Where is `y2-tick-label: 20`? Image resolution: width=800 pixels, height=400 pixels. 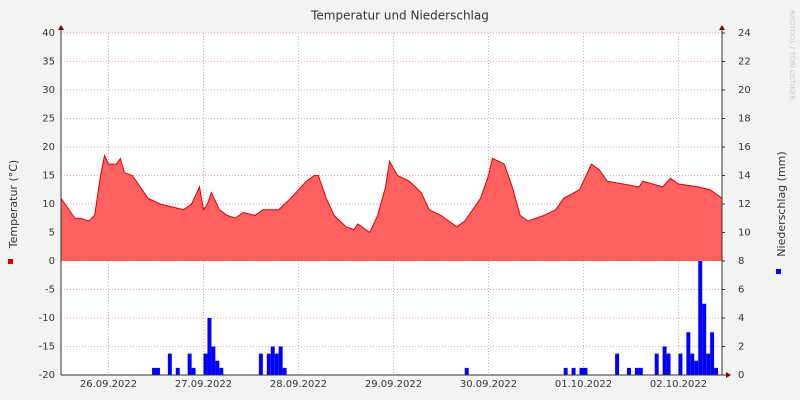 y2-tick-label: 20 is located at coordinates (744, 90).